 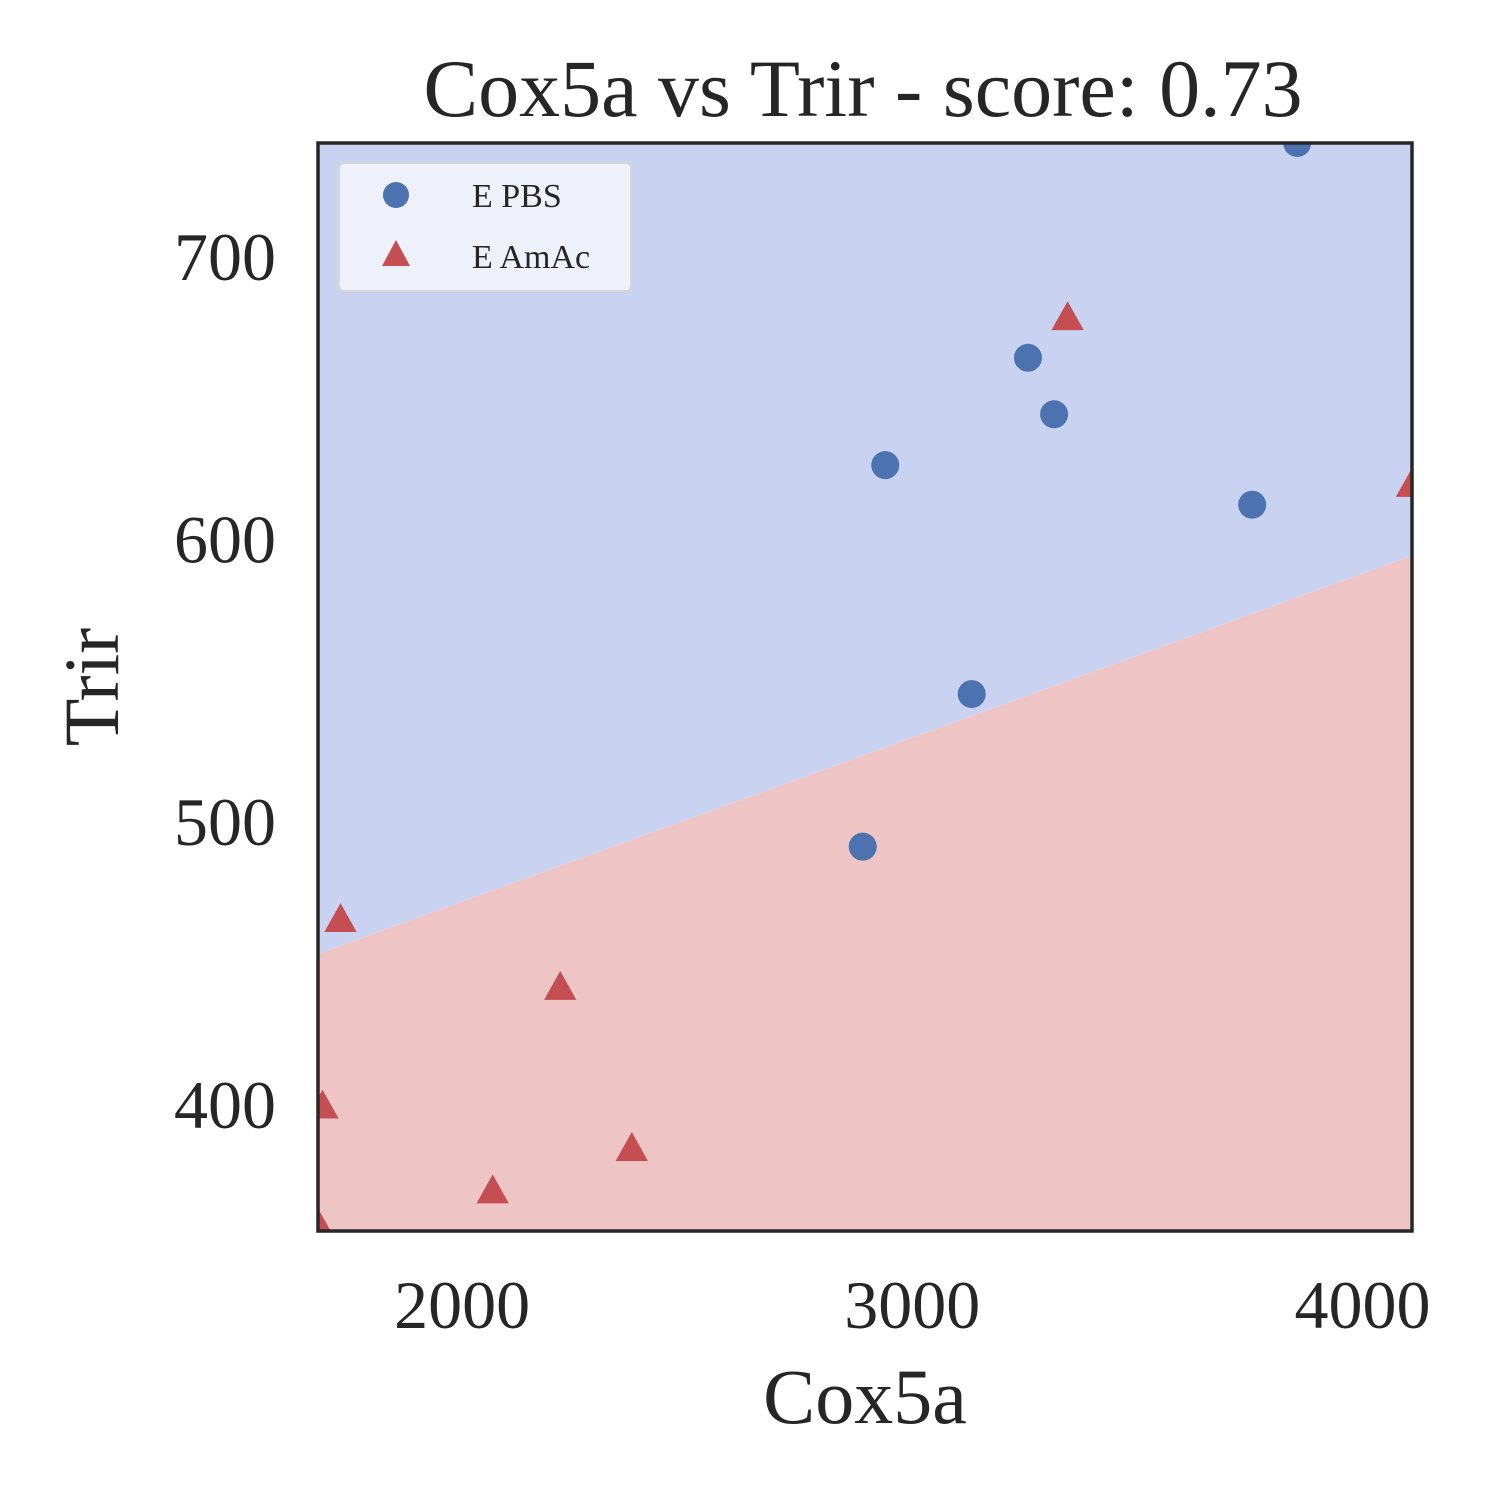 What do you see at coordinates (517, 196) in the screenshot?
I see `legend-label-e-pbs: E PBS` at bounding box center [517, 196].